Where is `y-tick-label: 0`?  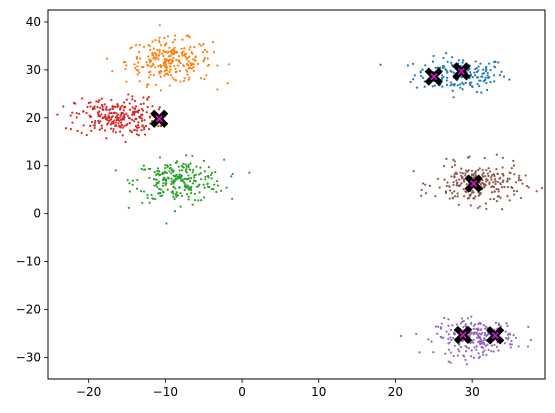
y-tick-label: 0 is located at coordinates (37, 214).